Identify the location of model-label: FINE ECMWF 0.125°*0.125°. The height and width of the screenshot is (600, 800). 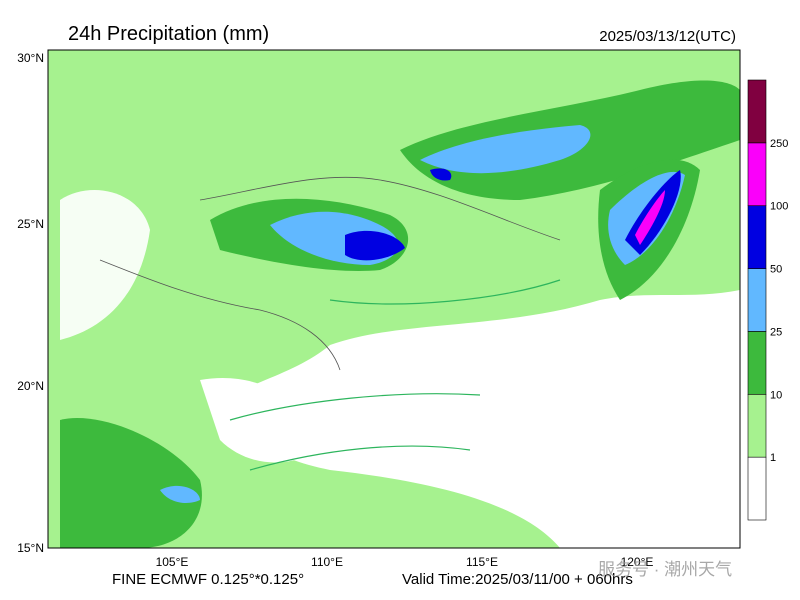
(208, 579).